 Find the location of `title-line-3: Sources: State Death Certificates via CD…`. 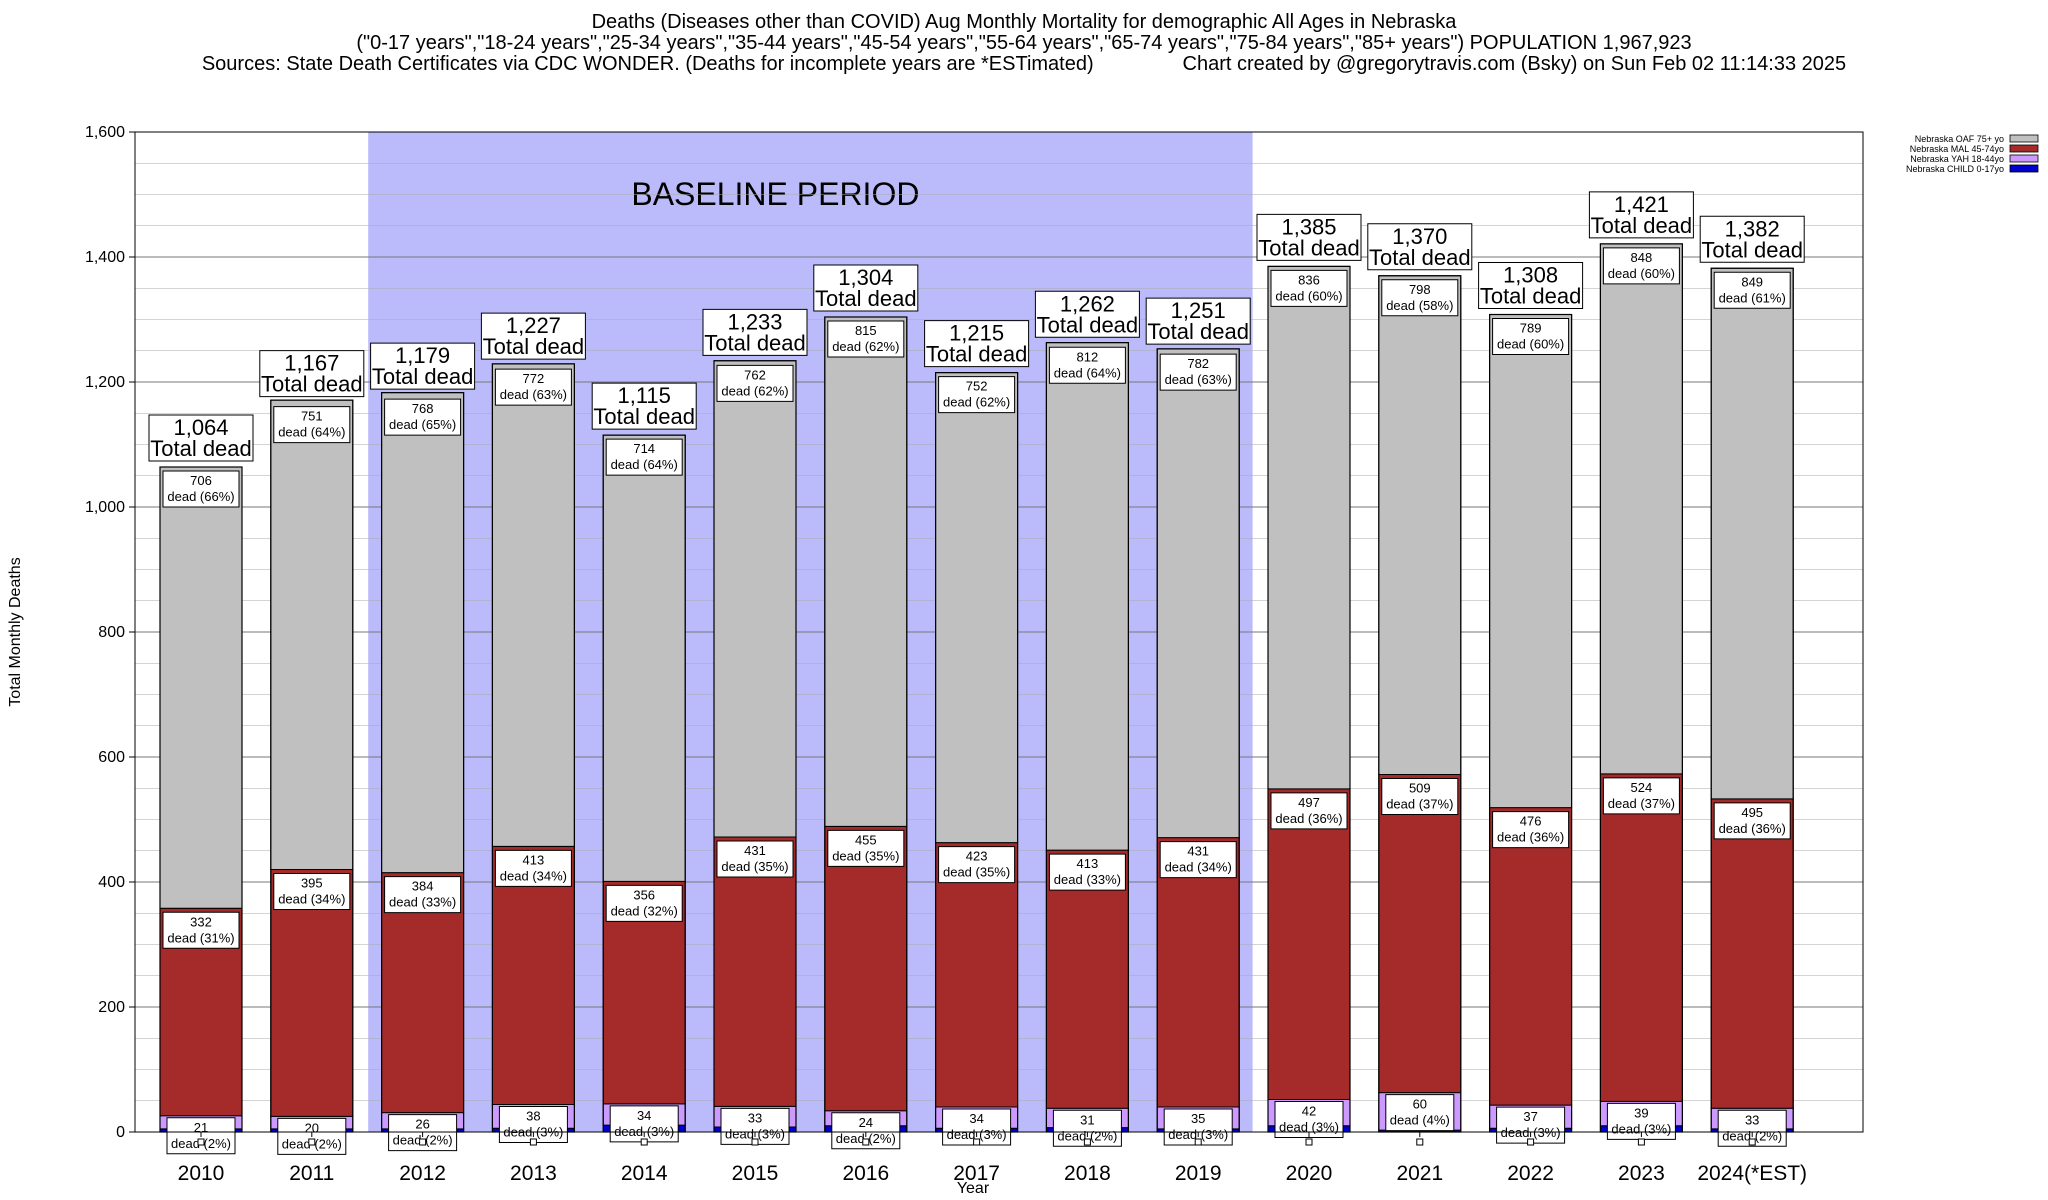

title-line-3: Sources: State Death Certificates via CD… is located at coordinates (1024, 64).